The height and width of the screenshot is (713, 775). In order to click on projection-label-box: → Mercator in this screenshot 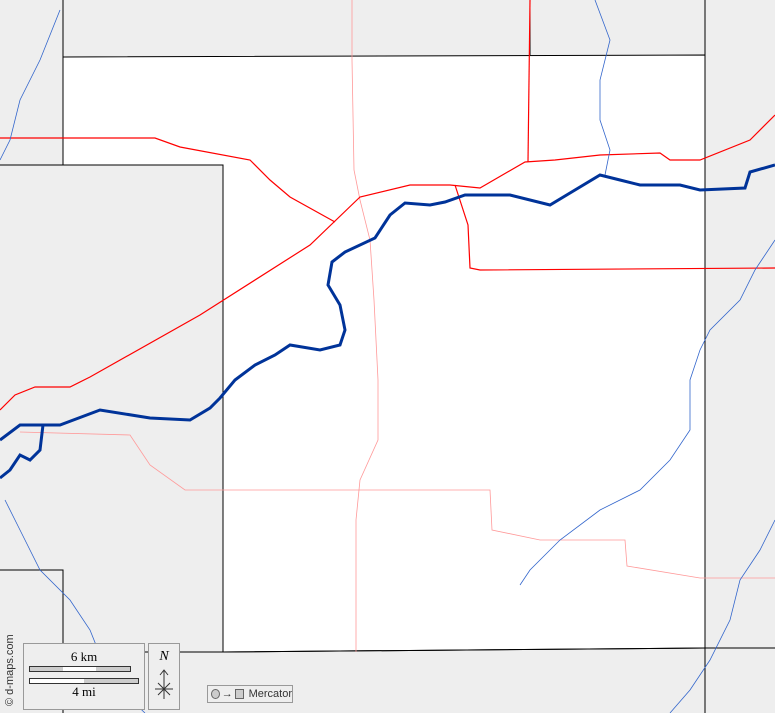, I will do `click(250, 694)`.